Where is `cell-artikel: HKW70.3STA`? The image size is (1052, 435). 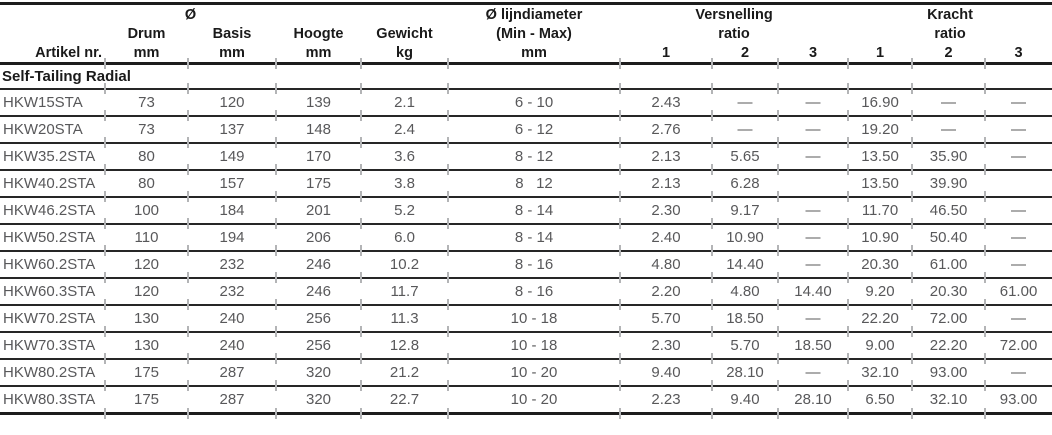 cell-artikel: HKW70.3STA is located at coordinates (52, 345).